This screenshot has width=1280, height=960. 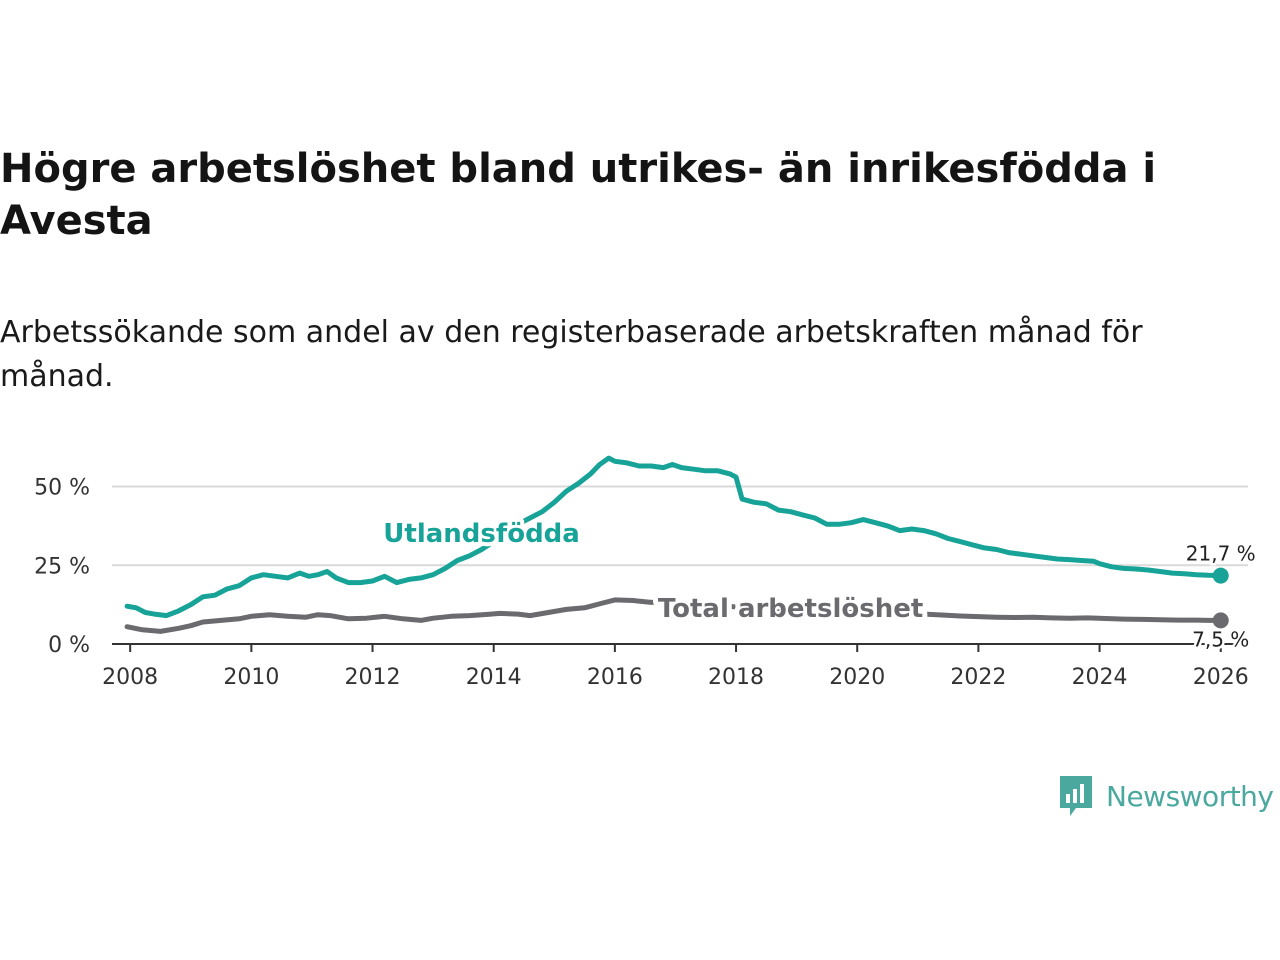 What do you see at coordinates (978, 677) in the screenshot?
I see `x-tick-label: 2022` at bounding box center [978, 677].